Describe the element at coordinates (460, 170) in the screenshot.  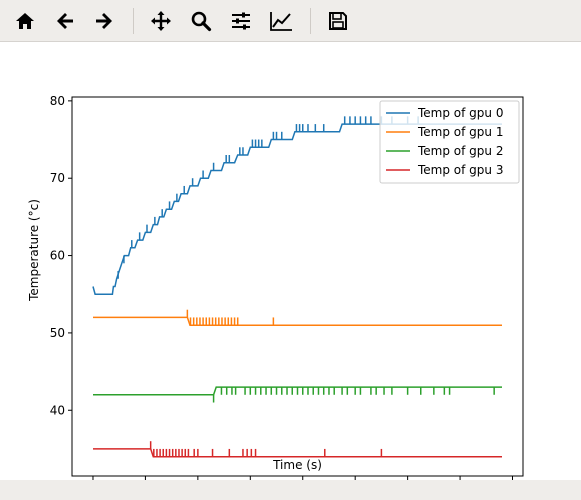
I see `legend-label: Temp of gpu 3` at that location.